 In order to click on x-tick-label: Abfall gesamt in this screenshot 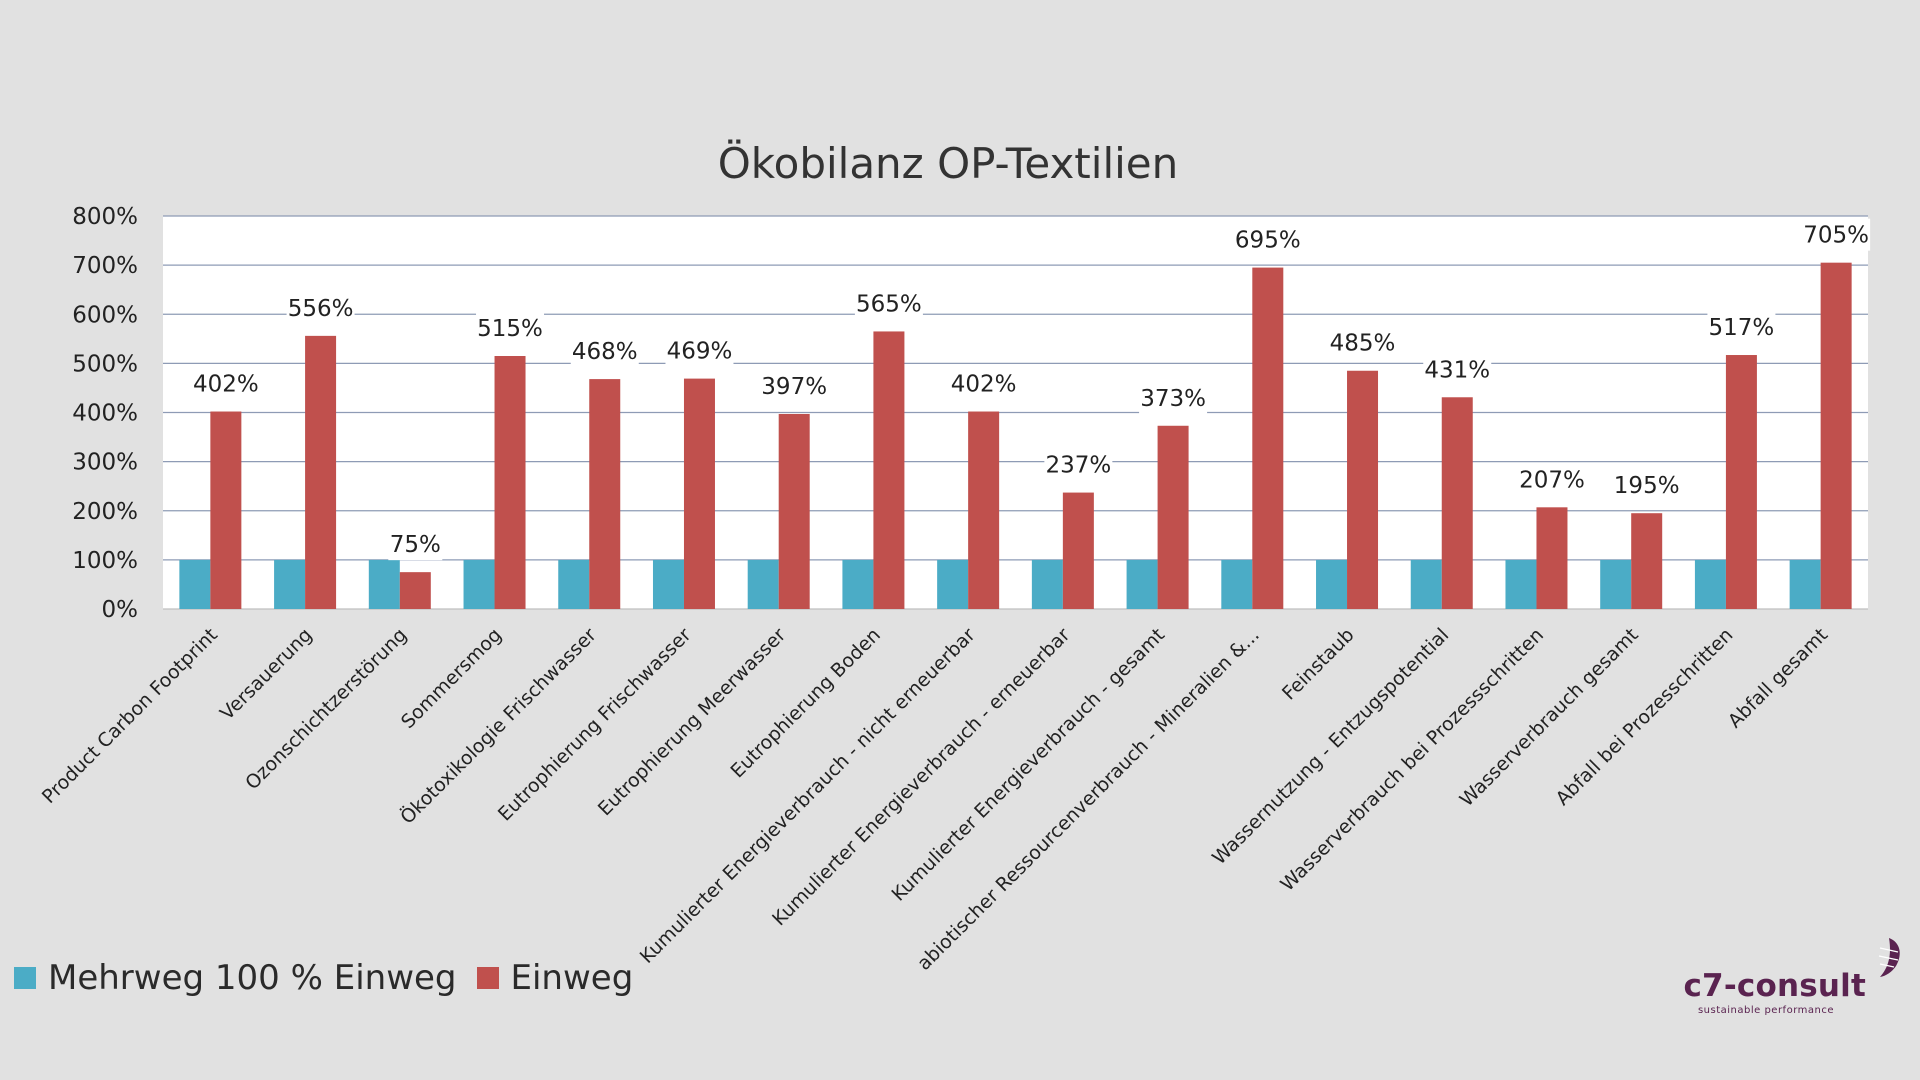, I will do `click(1778, 678)`.